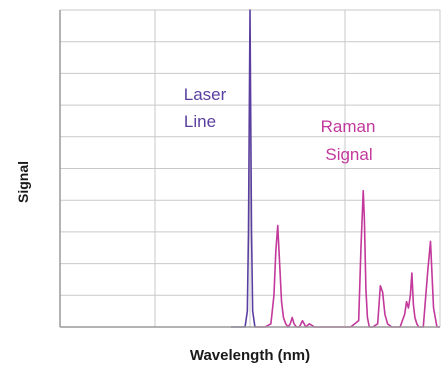 Image resolution: width=442 pixels, height=366 pixels. Describe the element at coordinates (205, 94) in the screenshot. I see `laser-annotation-line1: Laser` at that location.